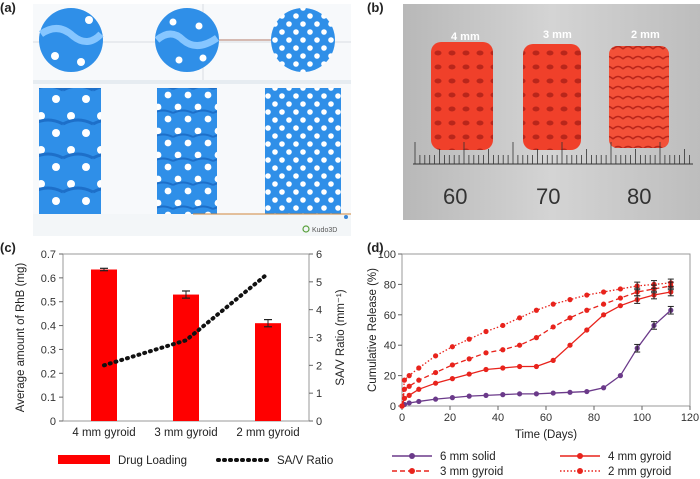  I want to click on panel-d-label: (d), so click(375, 247).